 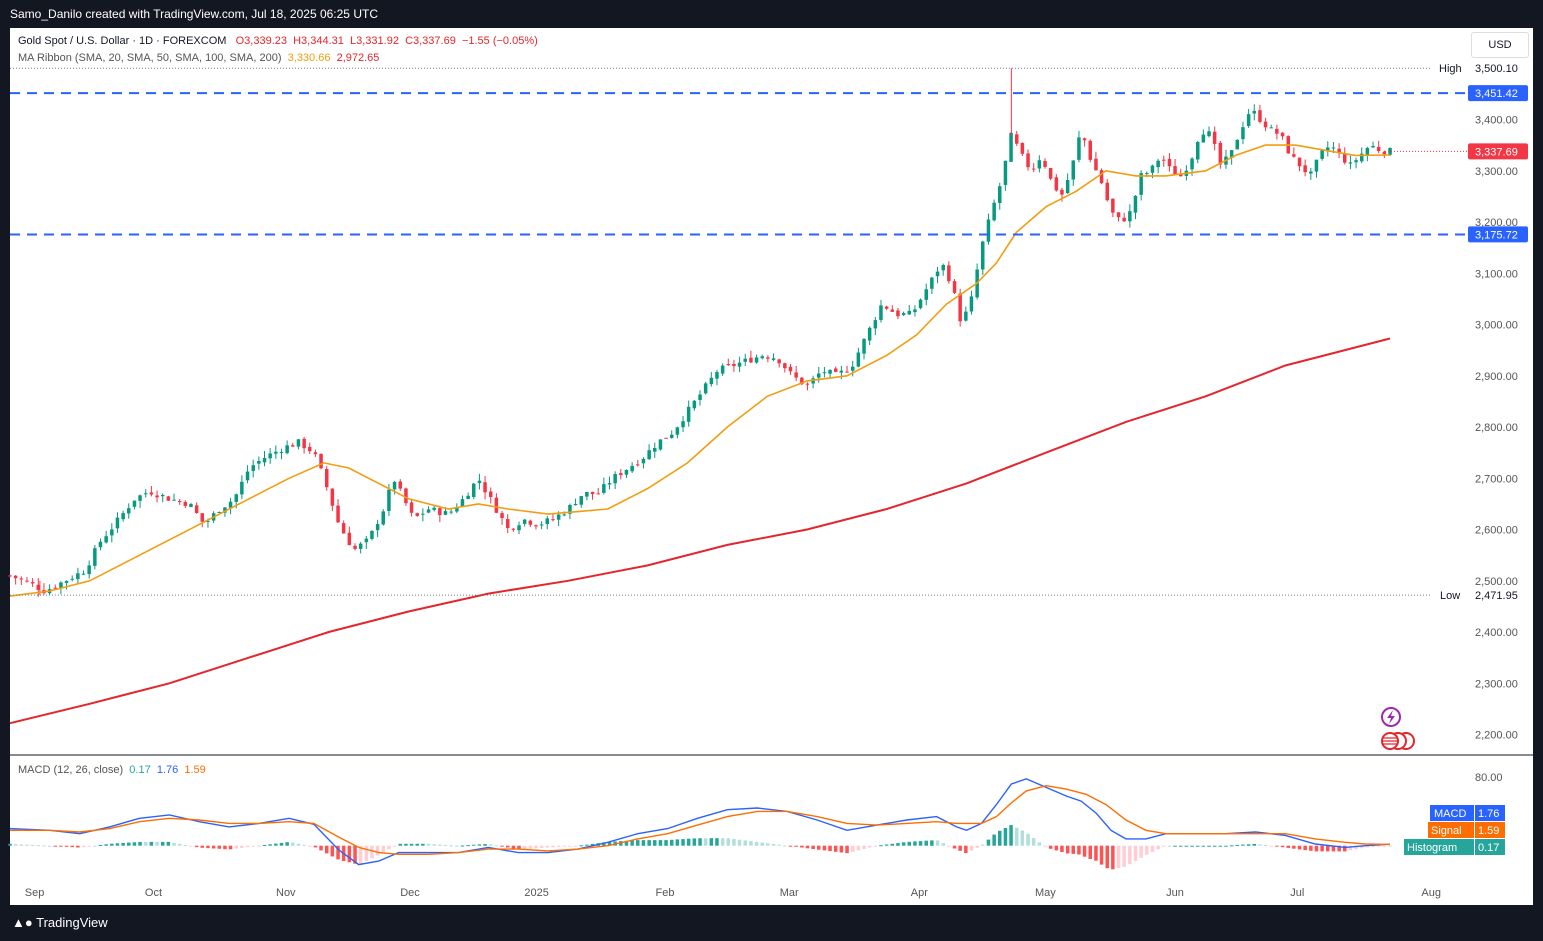 I want to click on resistance-badge: 3,451.42, so click(x=1498, y=93).